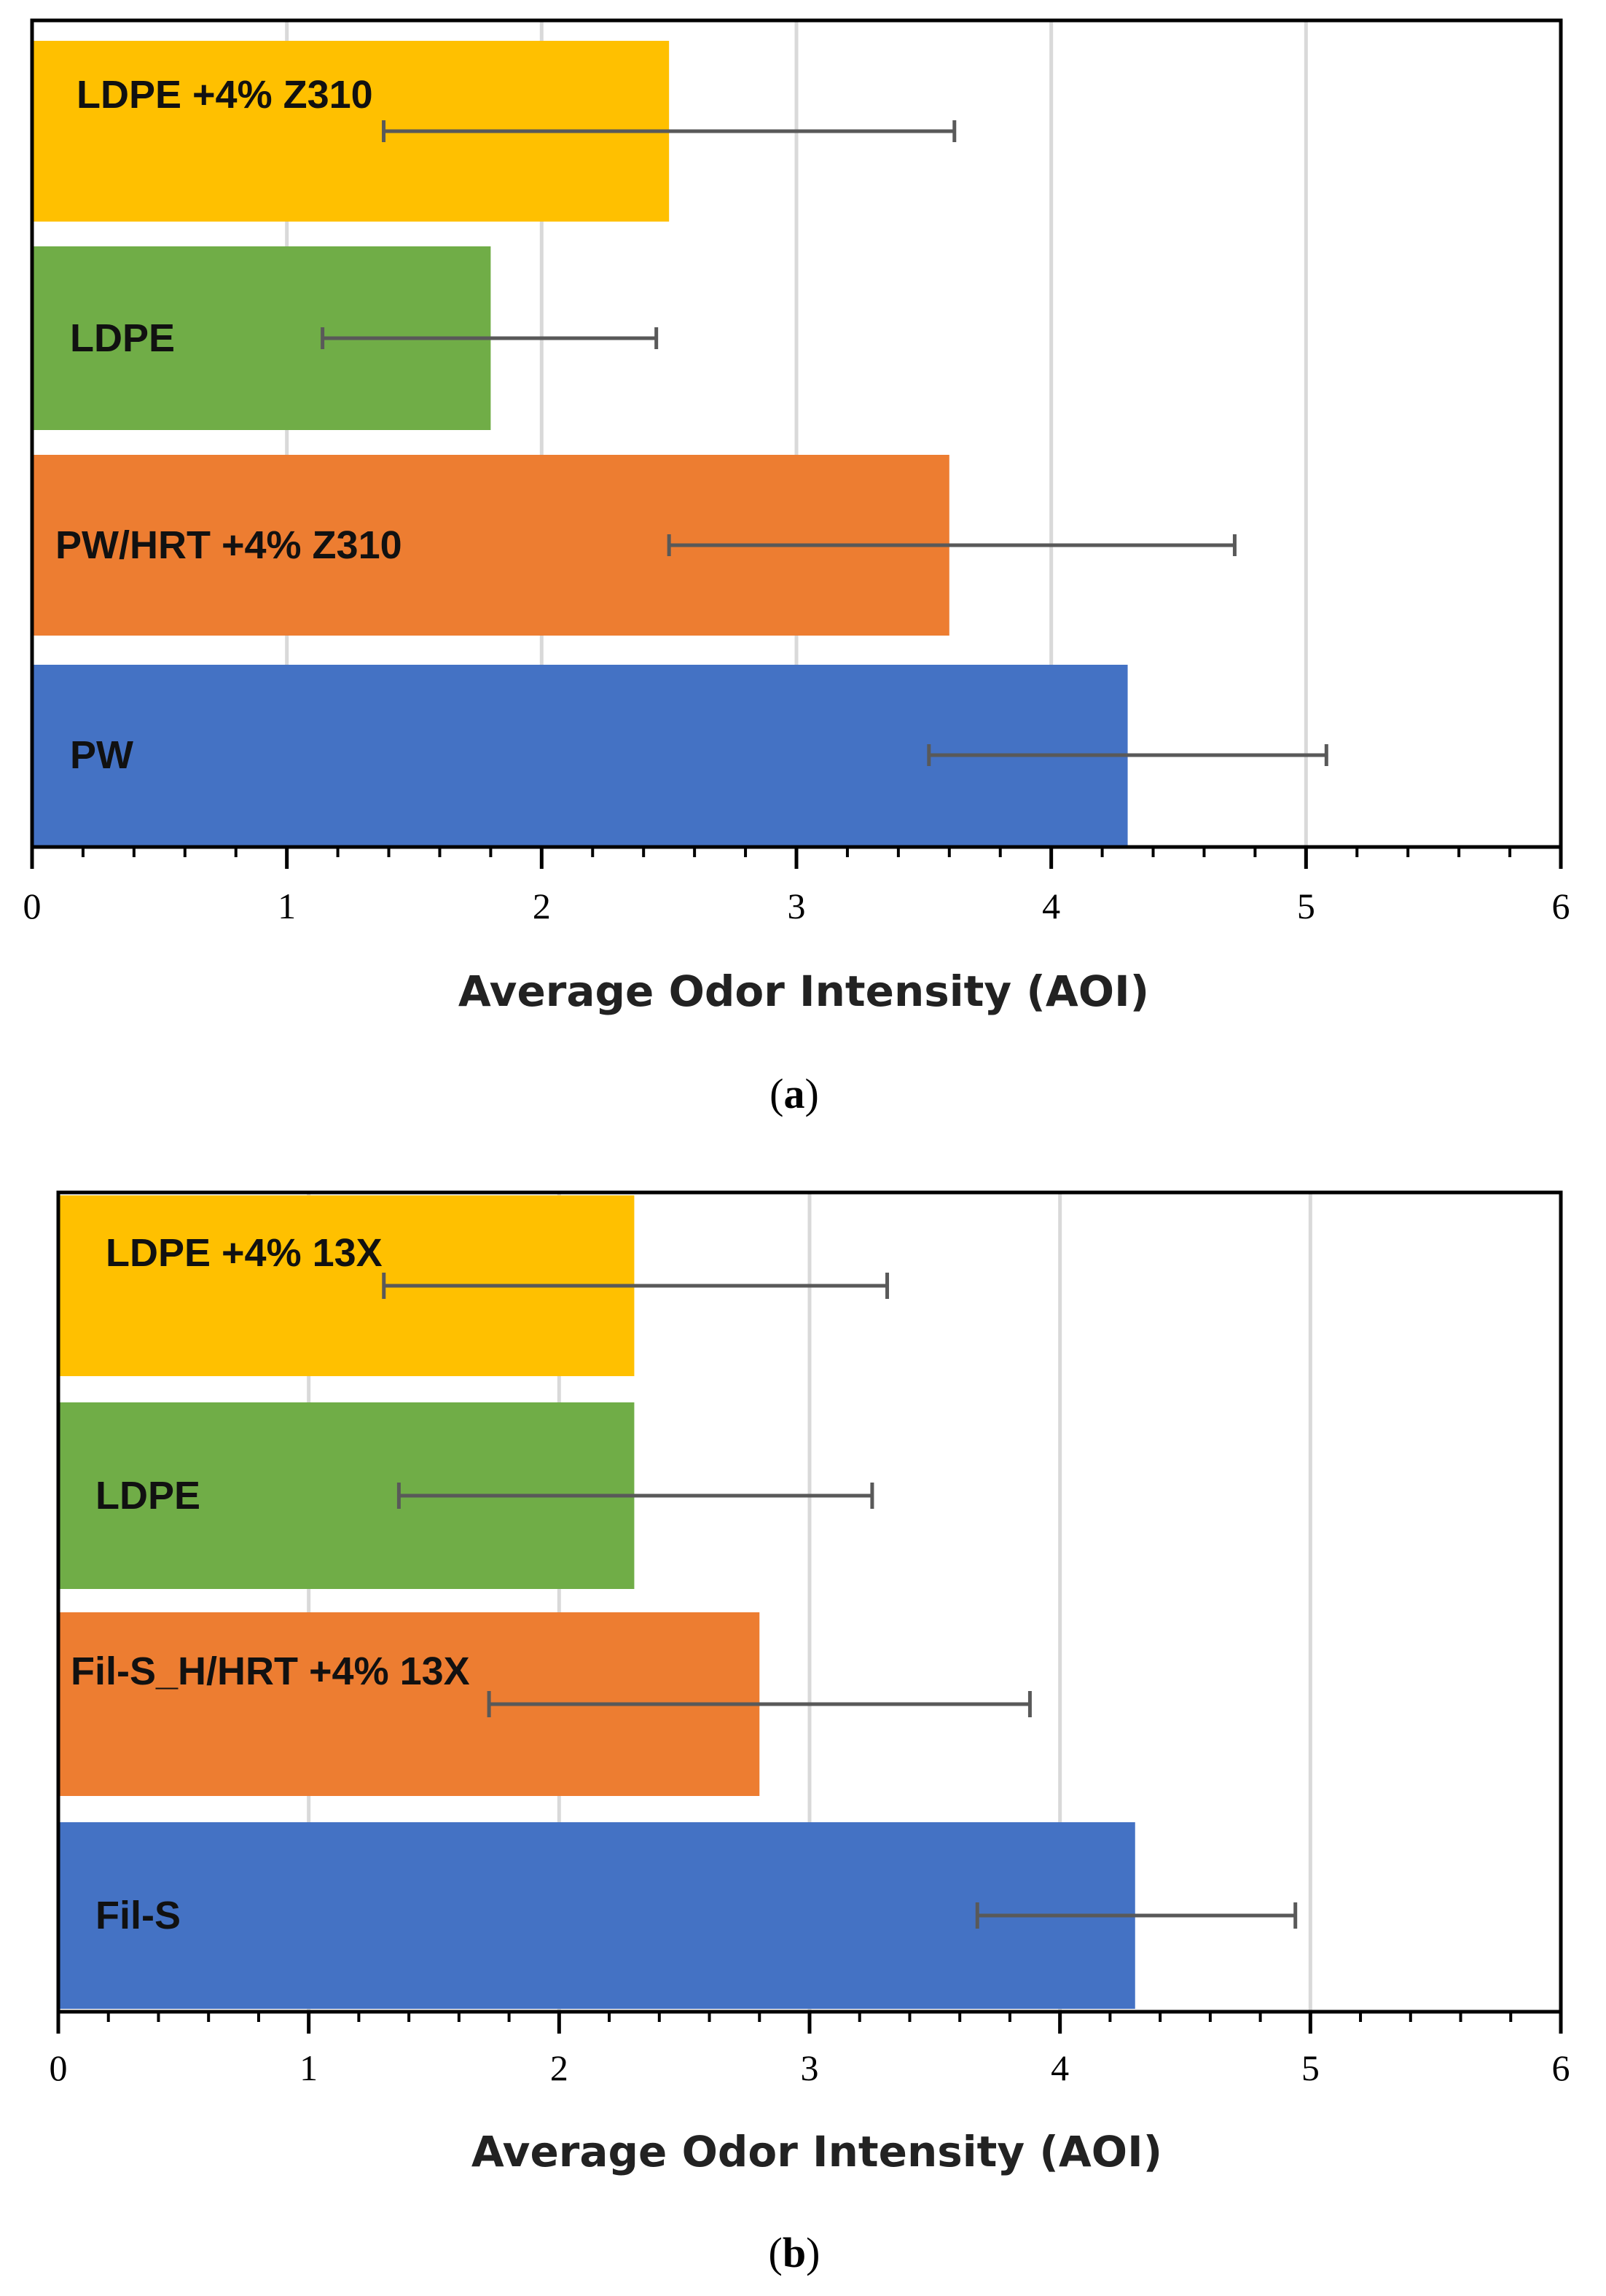 The height and width of the screenshot is (2296, 1606). I want to click on bar-label: Fil-S_H/HRT +4% 13X, so click(270, 1671).